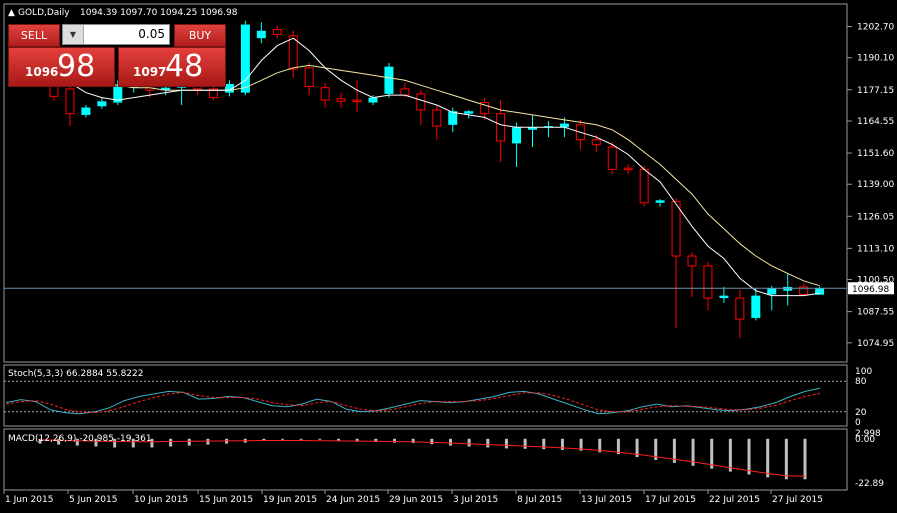  I want to click on lot-size-field: ▼ 0.05, so click(116, 34).